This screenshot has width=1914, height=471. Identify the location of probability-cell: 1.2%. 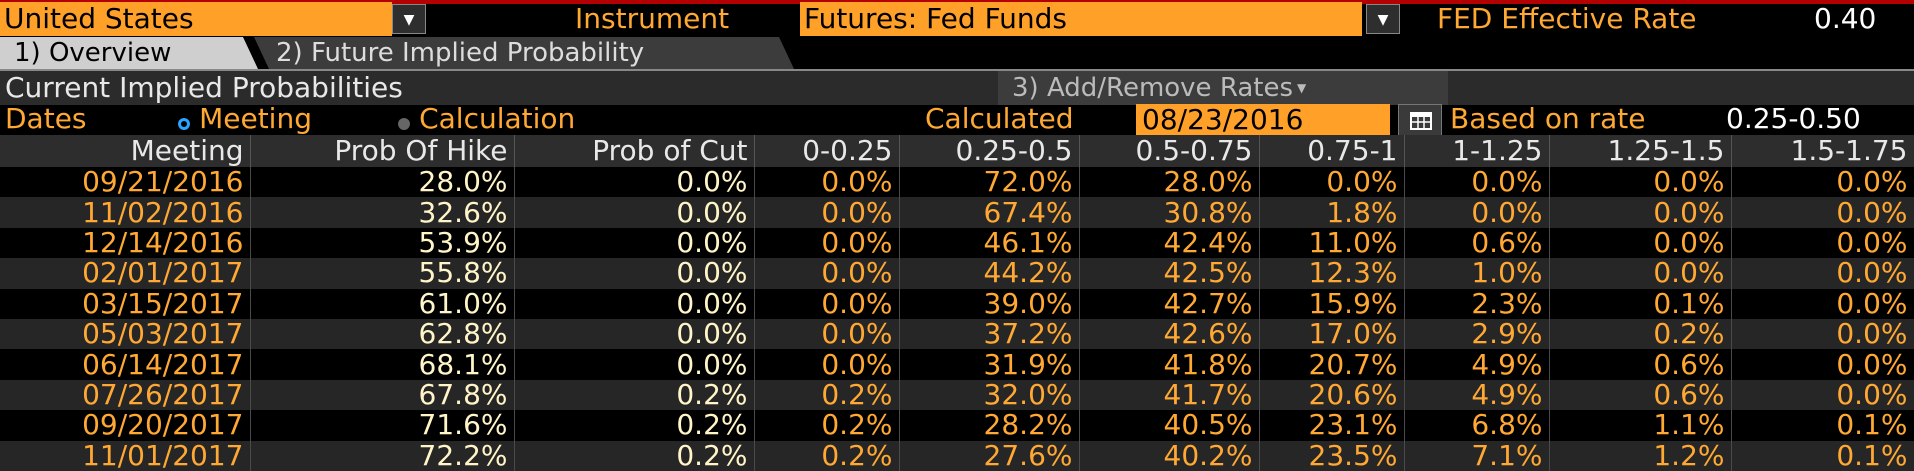
(1640, 455).